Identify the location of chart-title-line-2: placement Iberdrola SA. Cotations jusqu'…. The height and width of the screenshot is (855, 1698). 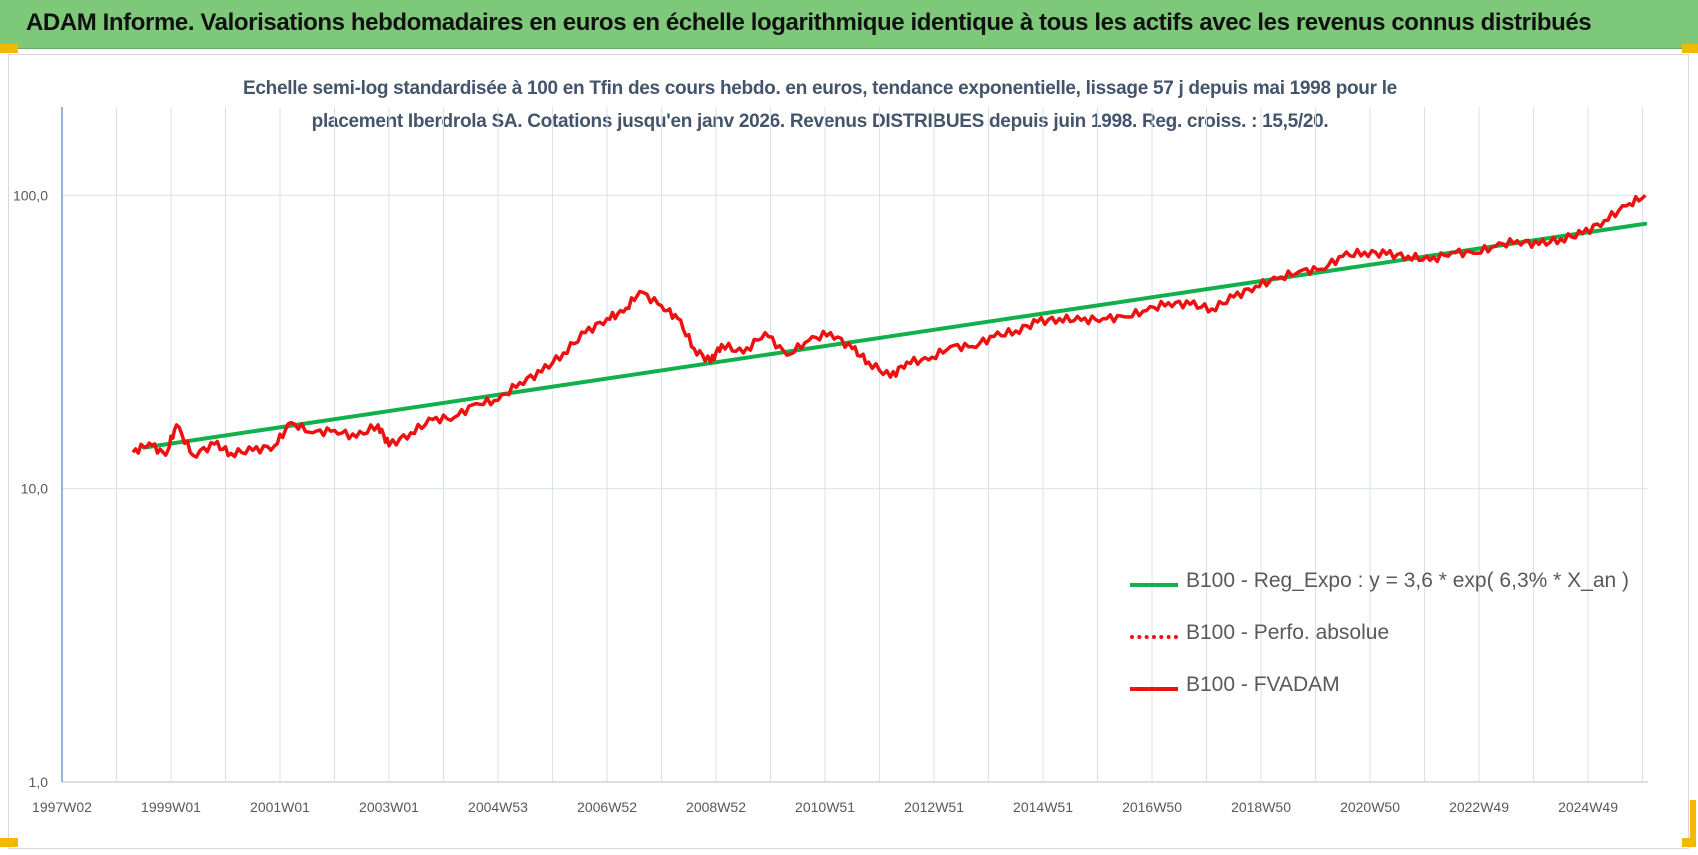
(820, 121).